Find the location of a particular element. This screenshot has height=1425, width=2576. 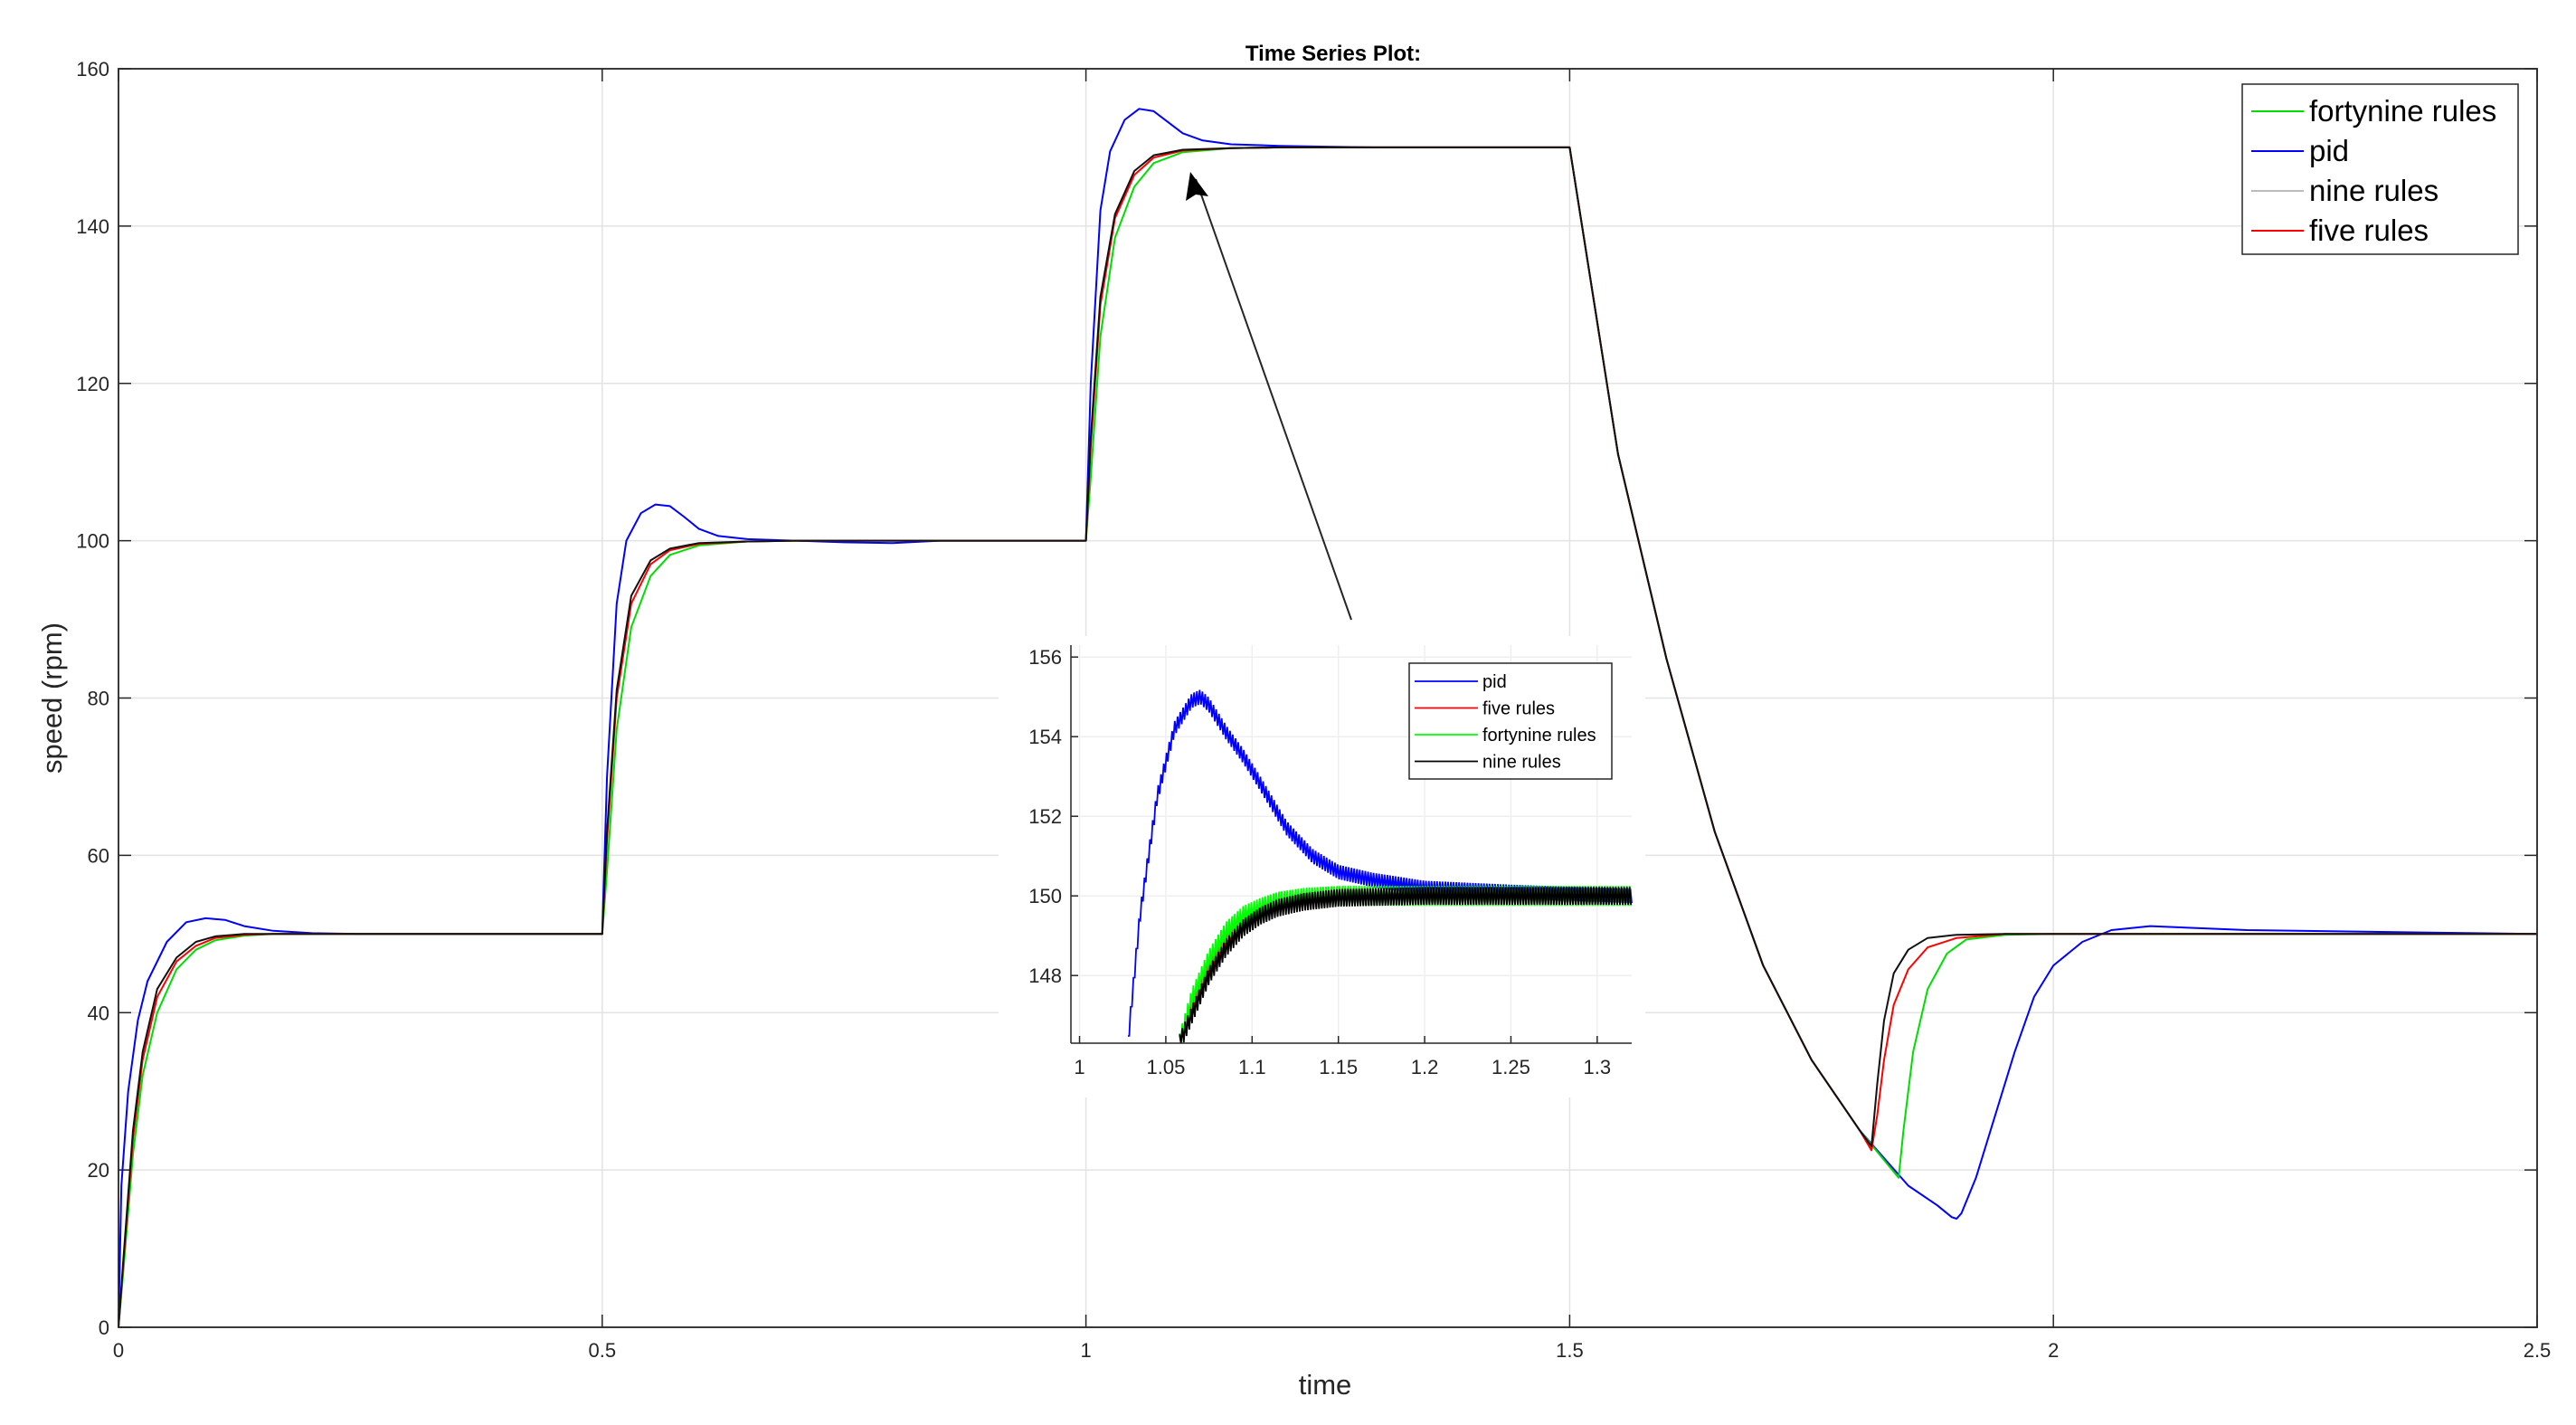

x-tick-label: 1.5 is located at coordinates (1570, 1351).